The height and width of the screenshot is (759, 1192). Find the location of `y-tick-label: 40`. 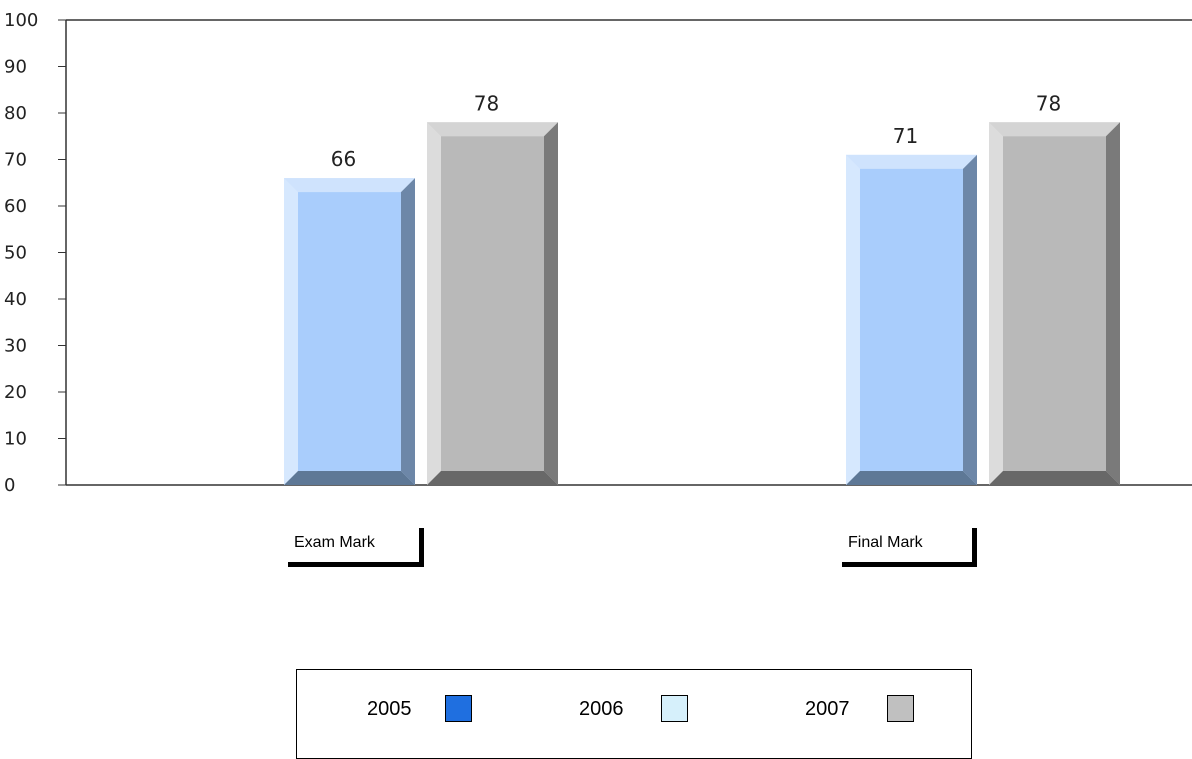

y-tick-label: 40 is located at coordinates (15, 299).